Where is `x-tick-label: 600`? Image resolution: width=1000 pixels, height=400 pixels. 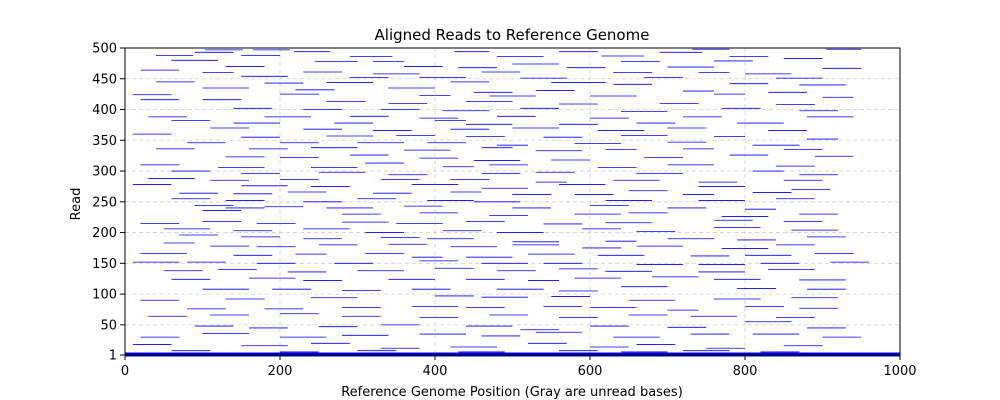
x-tick-label: 600 is located at coordinates (590, 371).